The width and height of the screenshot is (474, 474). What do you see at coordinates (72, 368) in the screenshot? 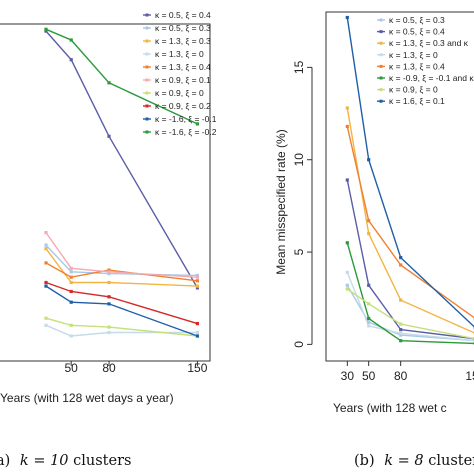
I see `panel-a-x-tick-label: 50` at bounding box center [72, 368].